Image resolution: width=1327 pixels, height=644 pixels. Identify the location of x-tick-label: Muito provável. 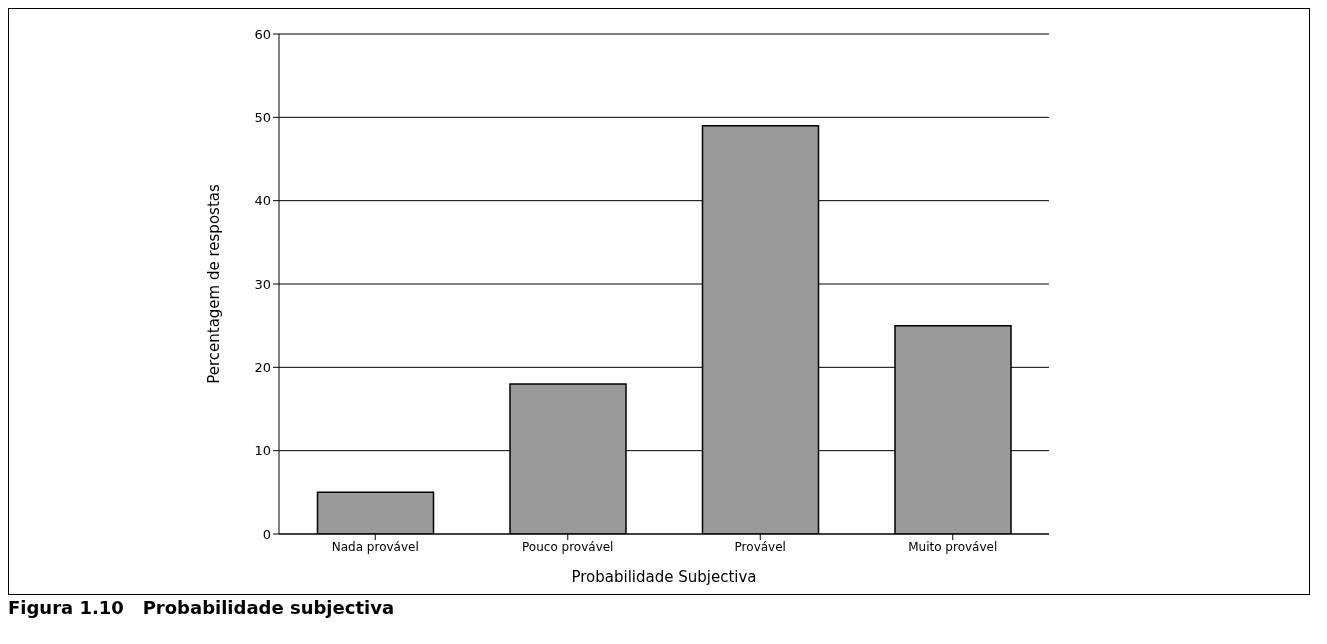
(953, 546).